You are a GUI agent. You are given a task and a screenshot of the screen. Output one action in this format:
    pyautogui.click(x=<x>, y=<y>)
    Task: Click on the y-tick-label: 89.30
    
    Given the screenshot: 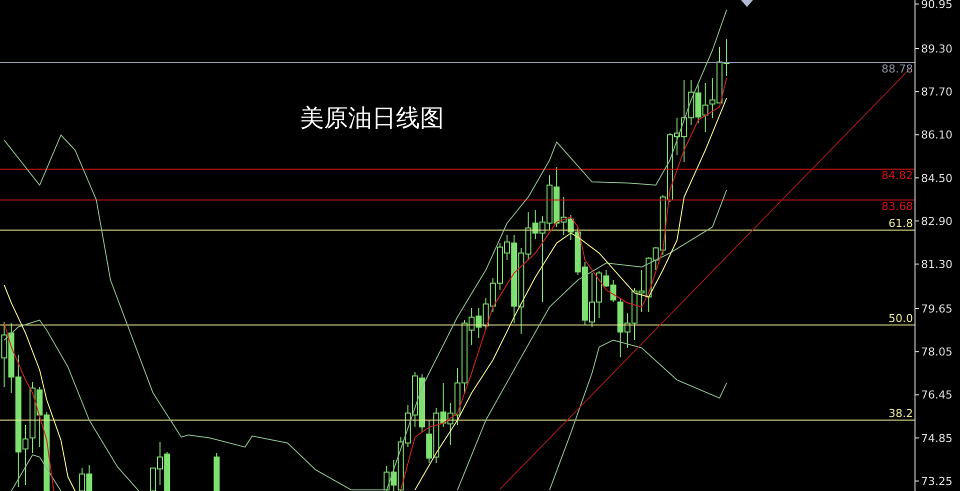 What is the action you would take?
    pyautogui.click(x=936, y=49)
    